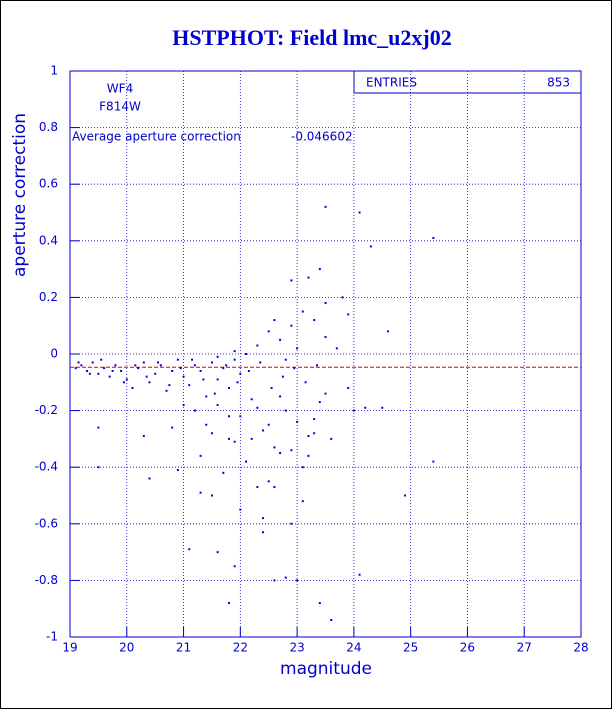  What do you see at coordinates (311, 37) in the screenshot?
I see `chart-title: HSTPHOT: Field lmc_u2xj02` at bounding box center [311, 37].